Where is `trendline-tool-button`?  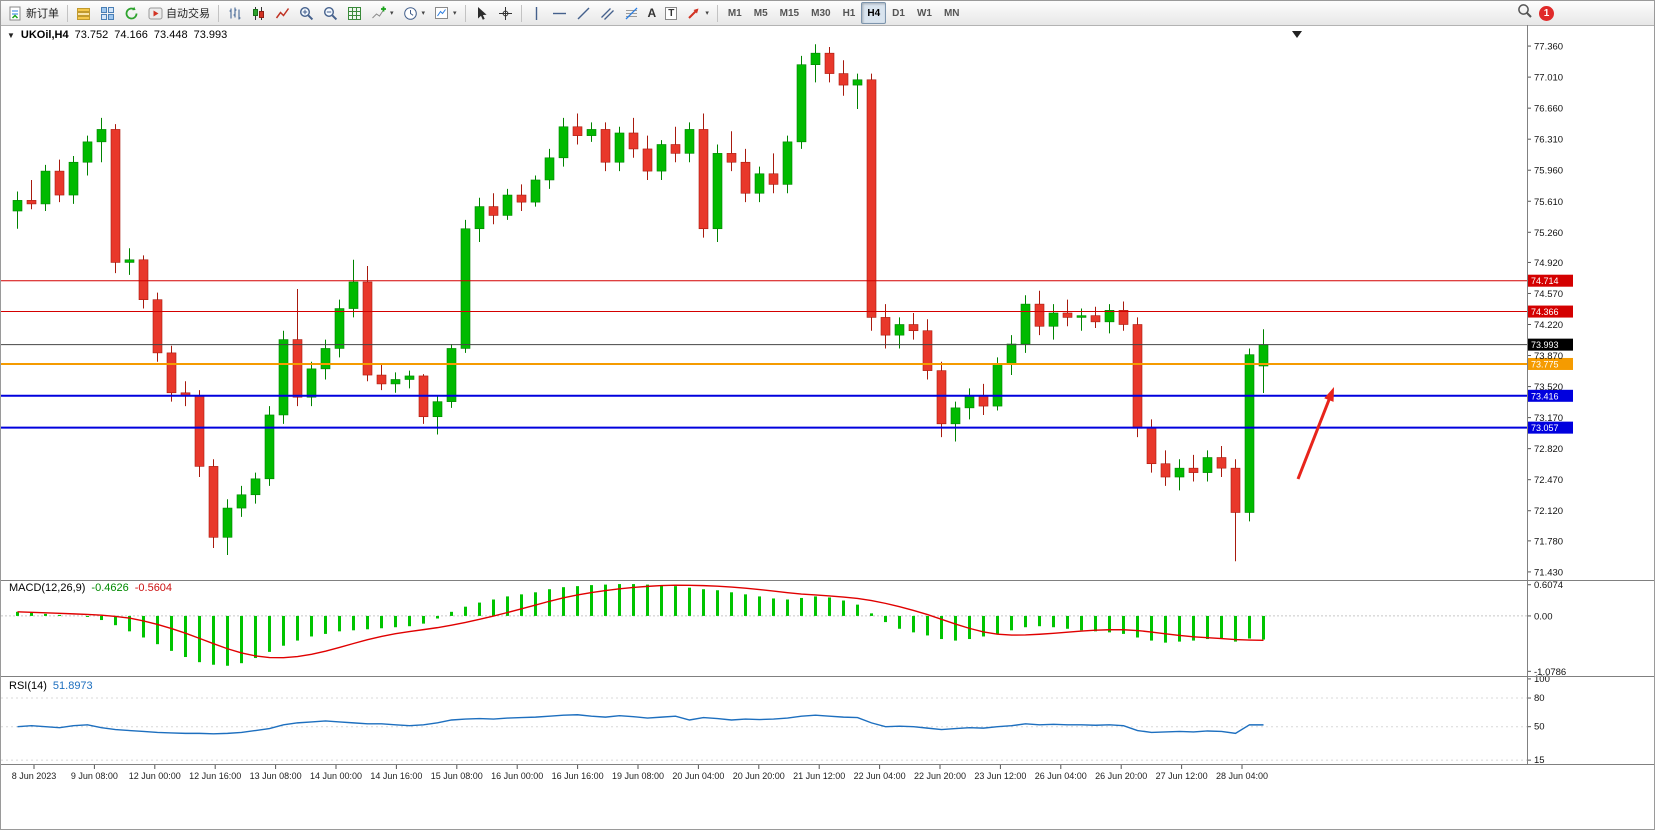
trendline-tool-button is located at coordinates (583, 13).